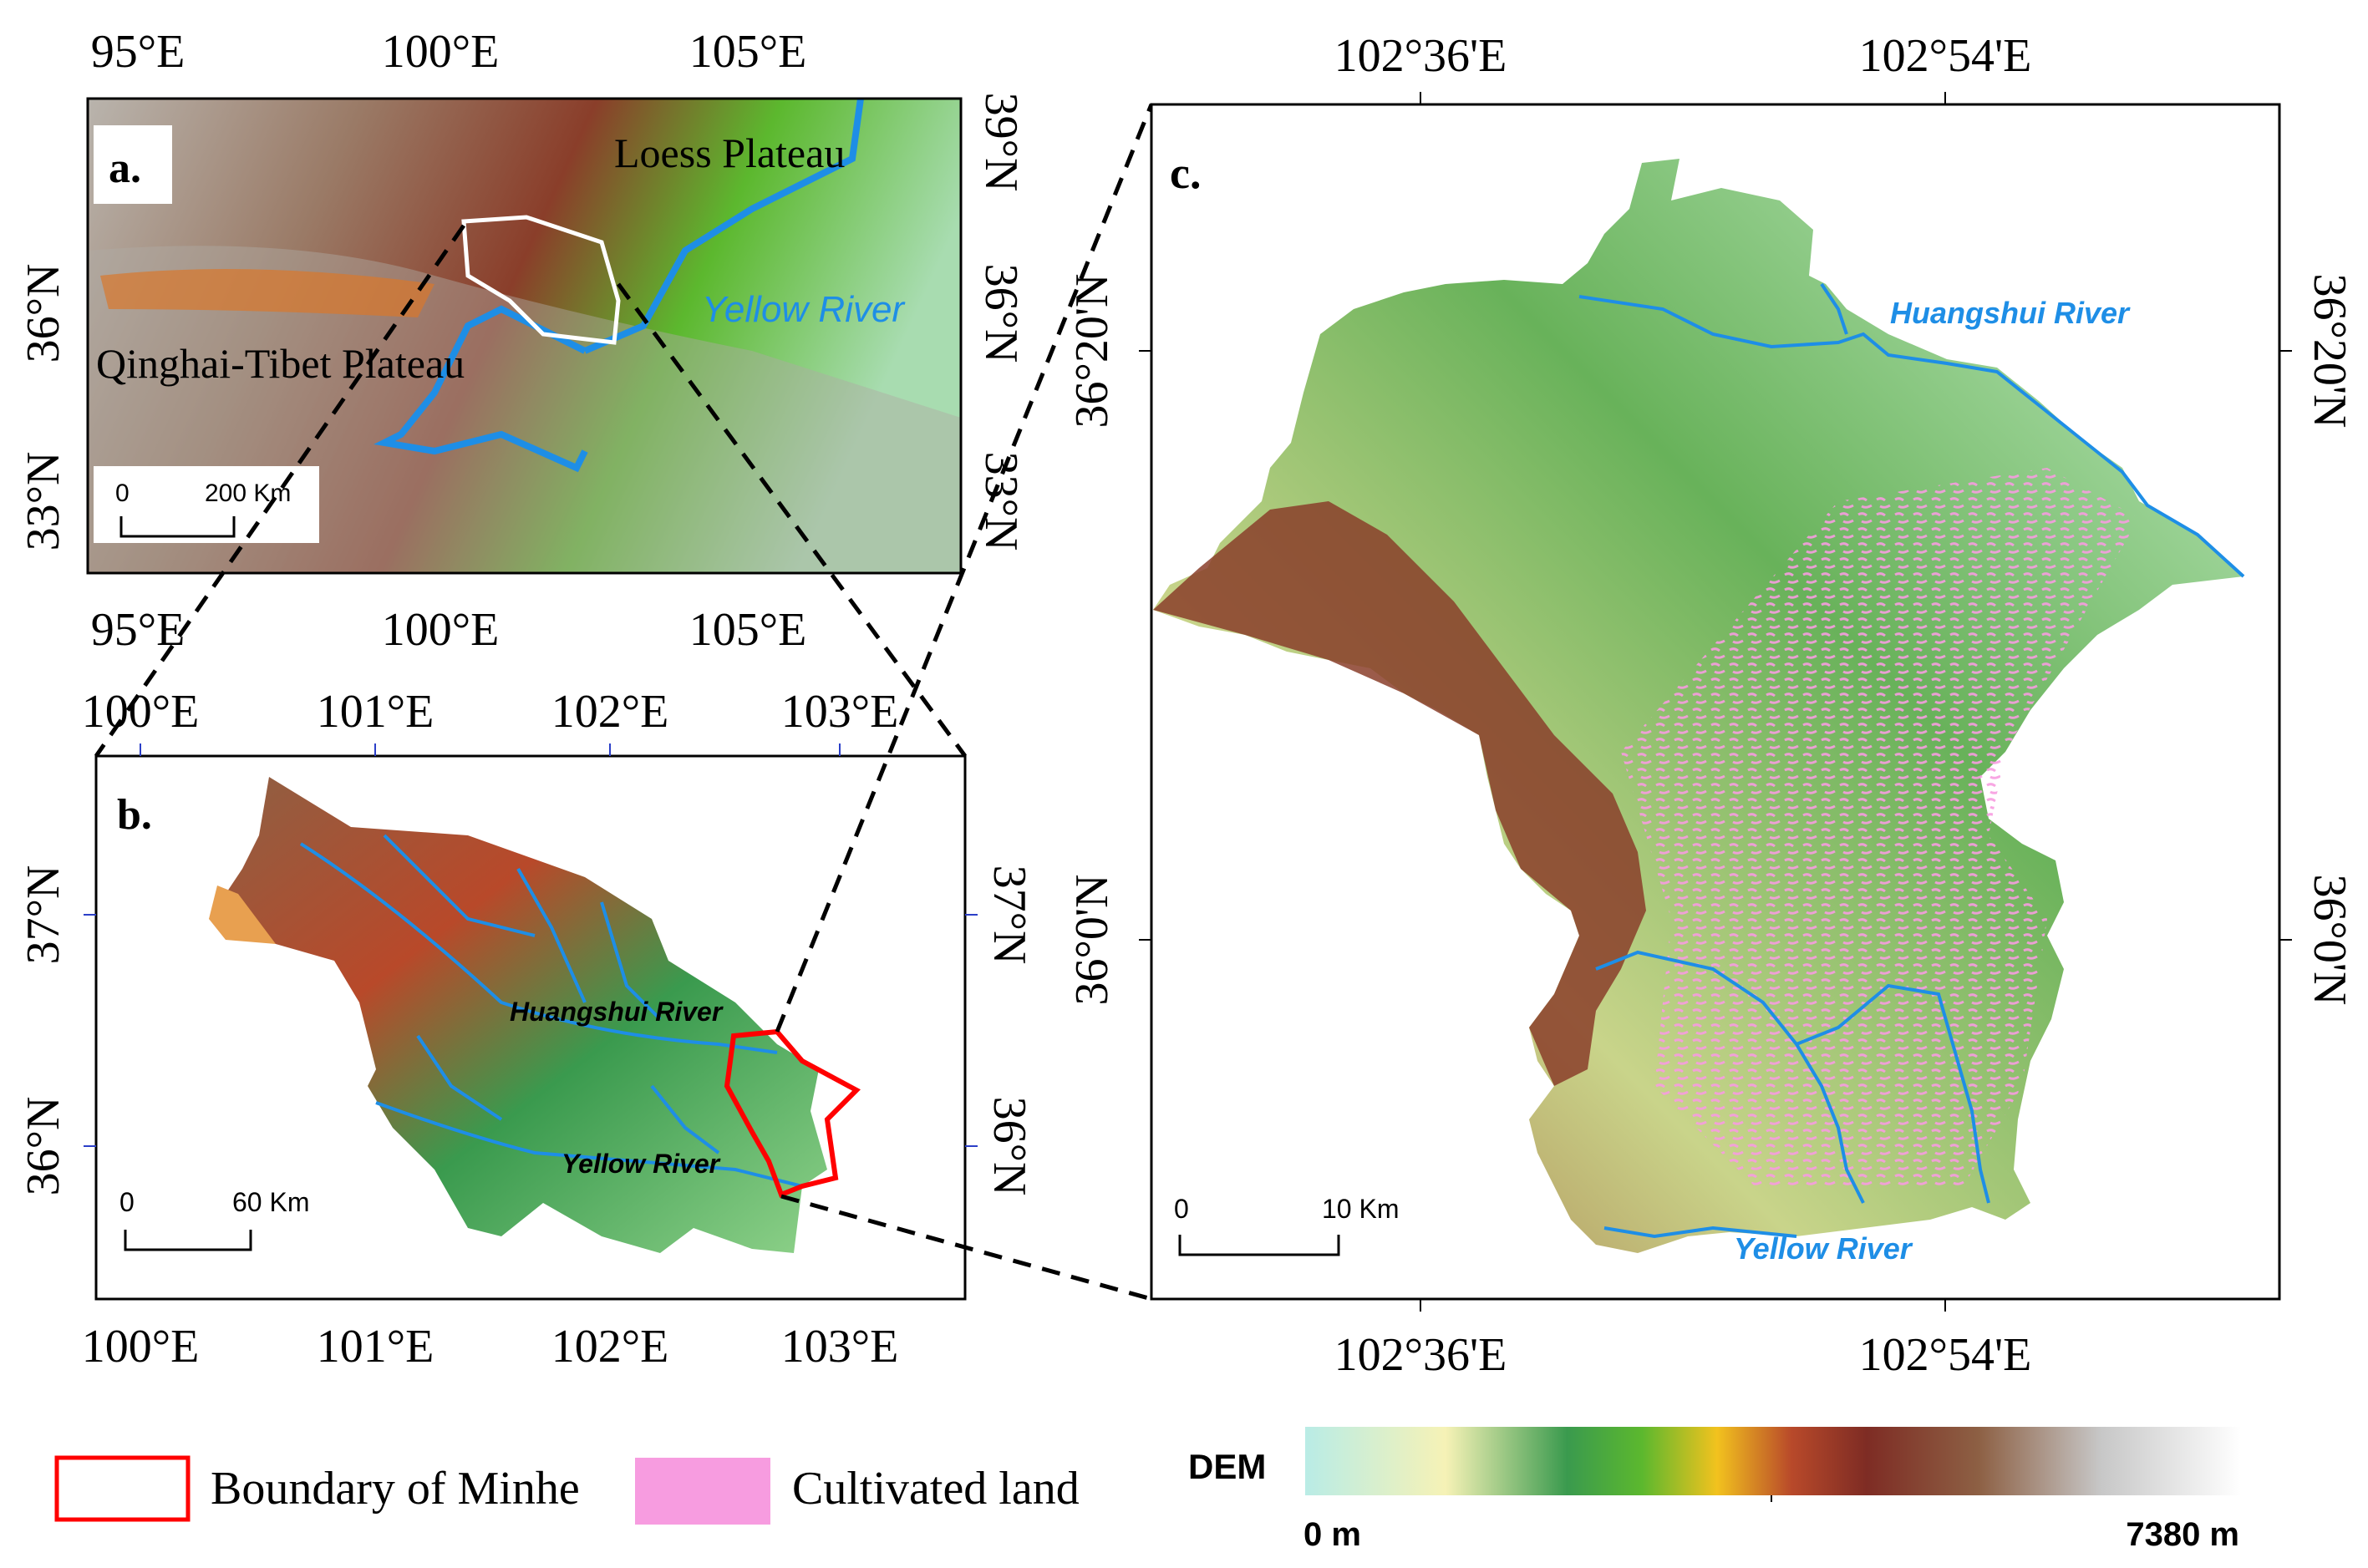 The image size is (2368, 1568). I want to click on panel-a-study-region-outline, so click(541, 280).